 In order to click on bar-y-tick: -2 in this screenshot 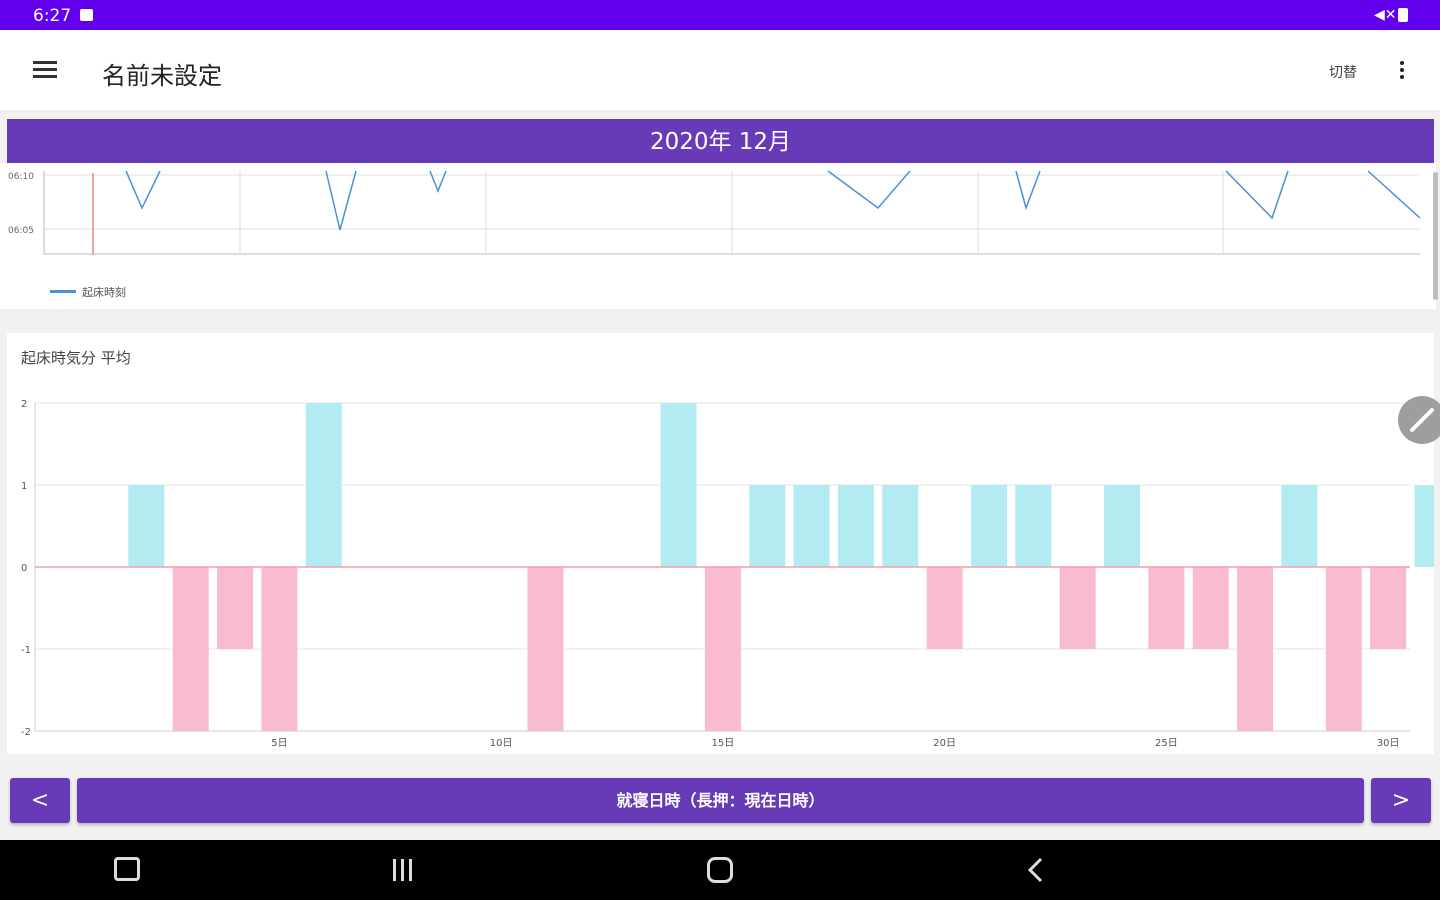, I will do `click(26, 732)`.